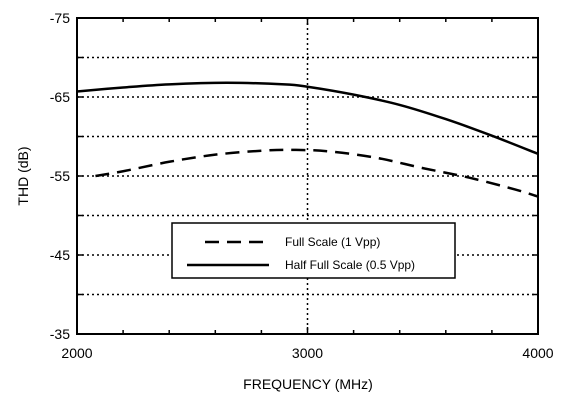 The height and width of the screenshot is (396, 562). Describe the element at coordinates (350, 265) in the screenshot. I see `legend-label-half-full-scale: Half Full Scale (0.5 Vpp)` at that location.